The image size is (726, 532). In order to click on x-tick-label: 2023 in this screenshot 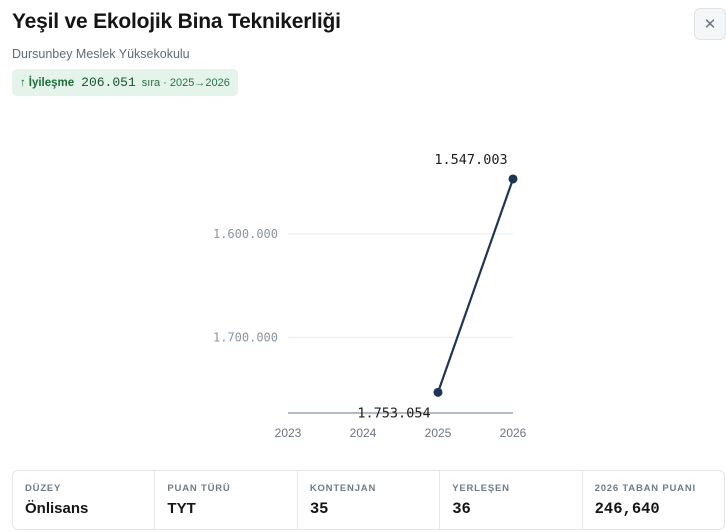, I will do `click(288, 433)`.